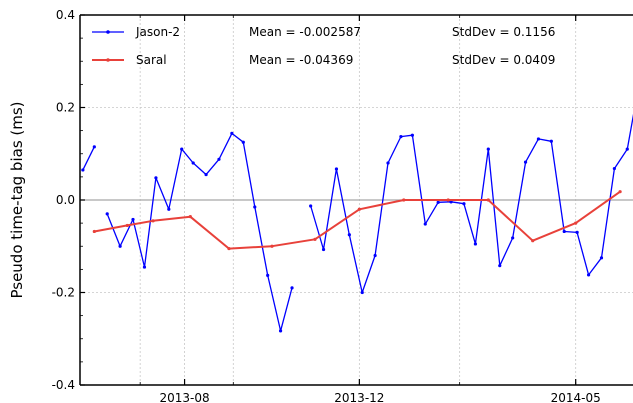 The height and width of the screenshot is (403, 633). I want to click on legend-label: Saral, so click(151, 60).